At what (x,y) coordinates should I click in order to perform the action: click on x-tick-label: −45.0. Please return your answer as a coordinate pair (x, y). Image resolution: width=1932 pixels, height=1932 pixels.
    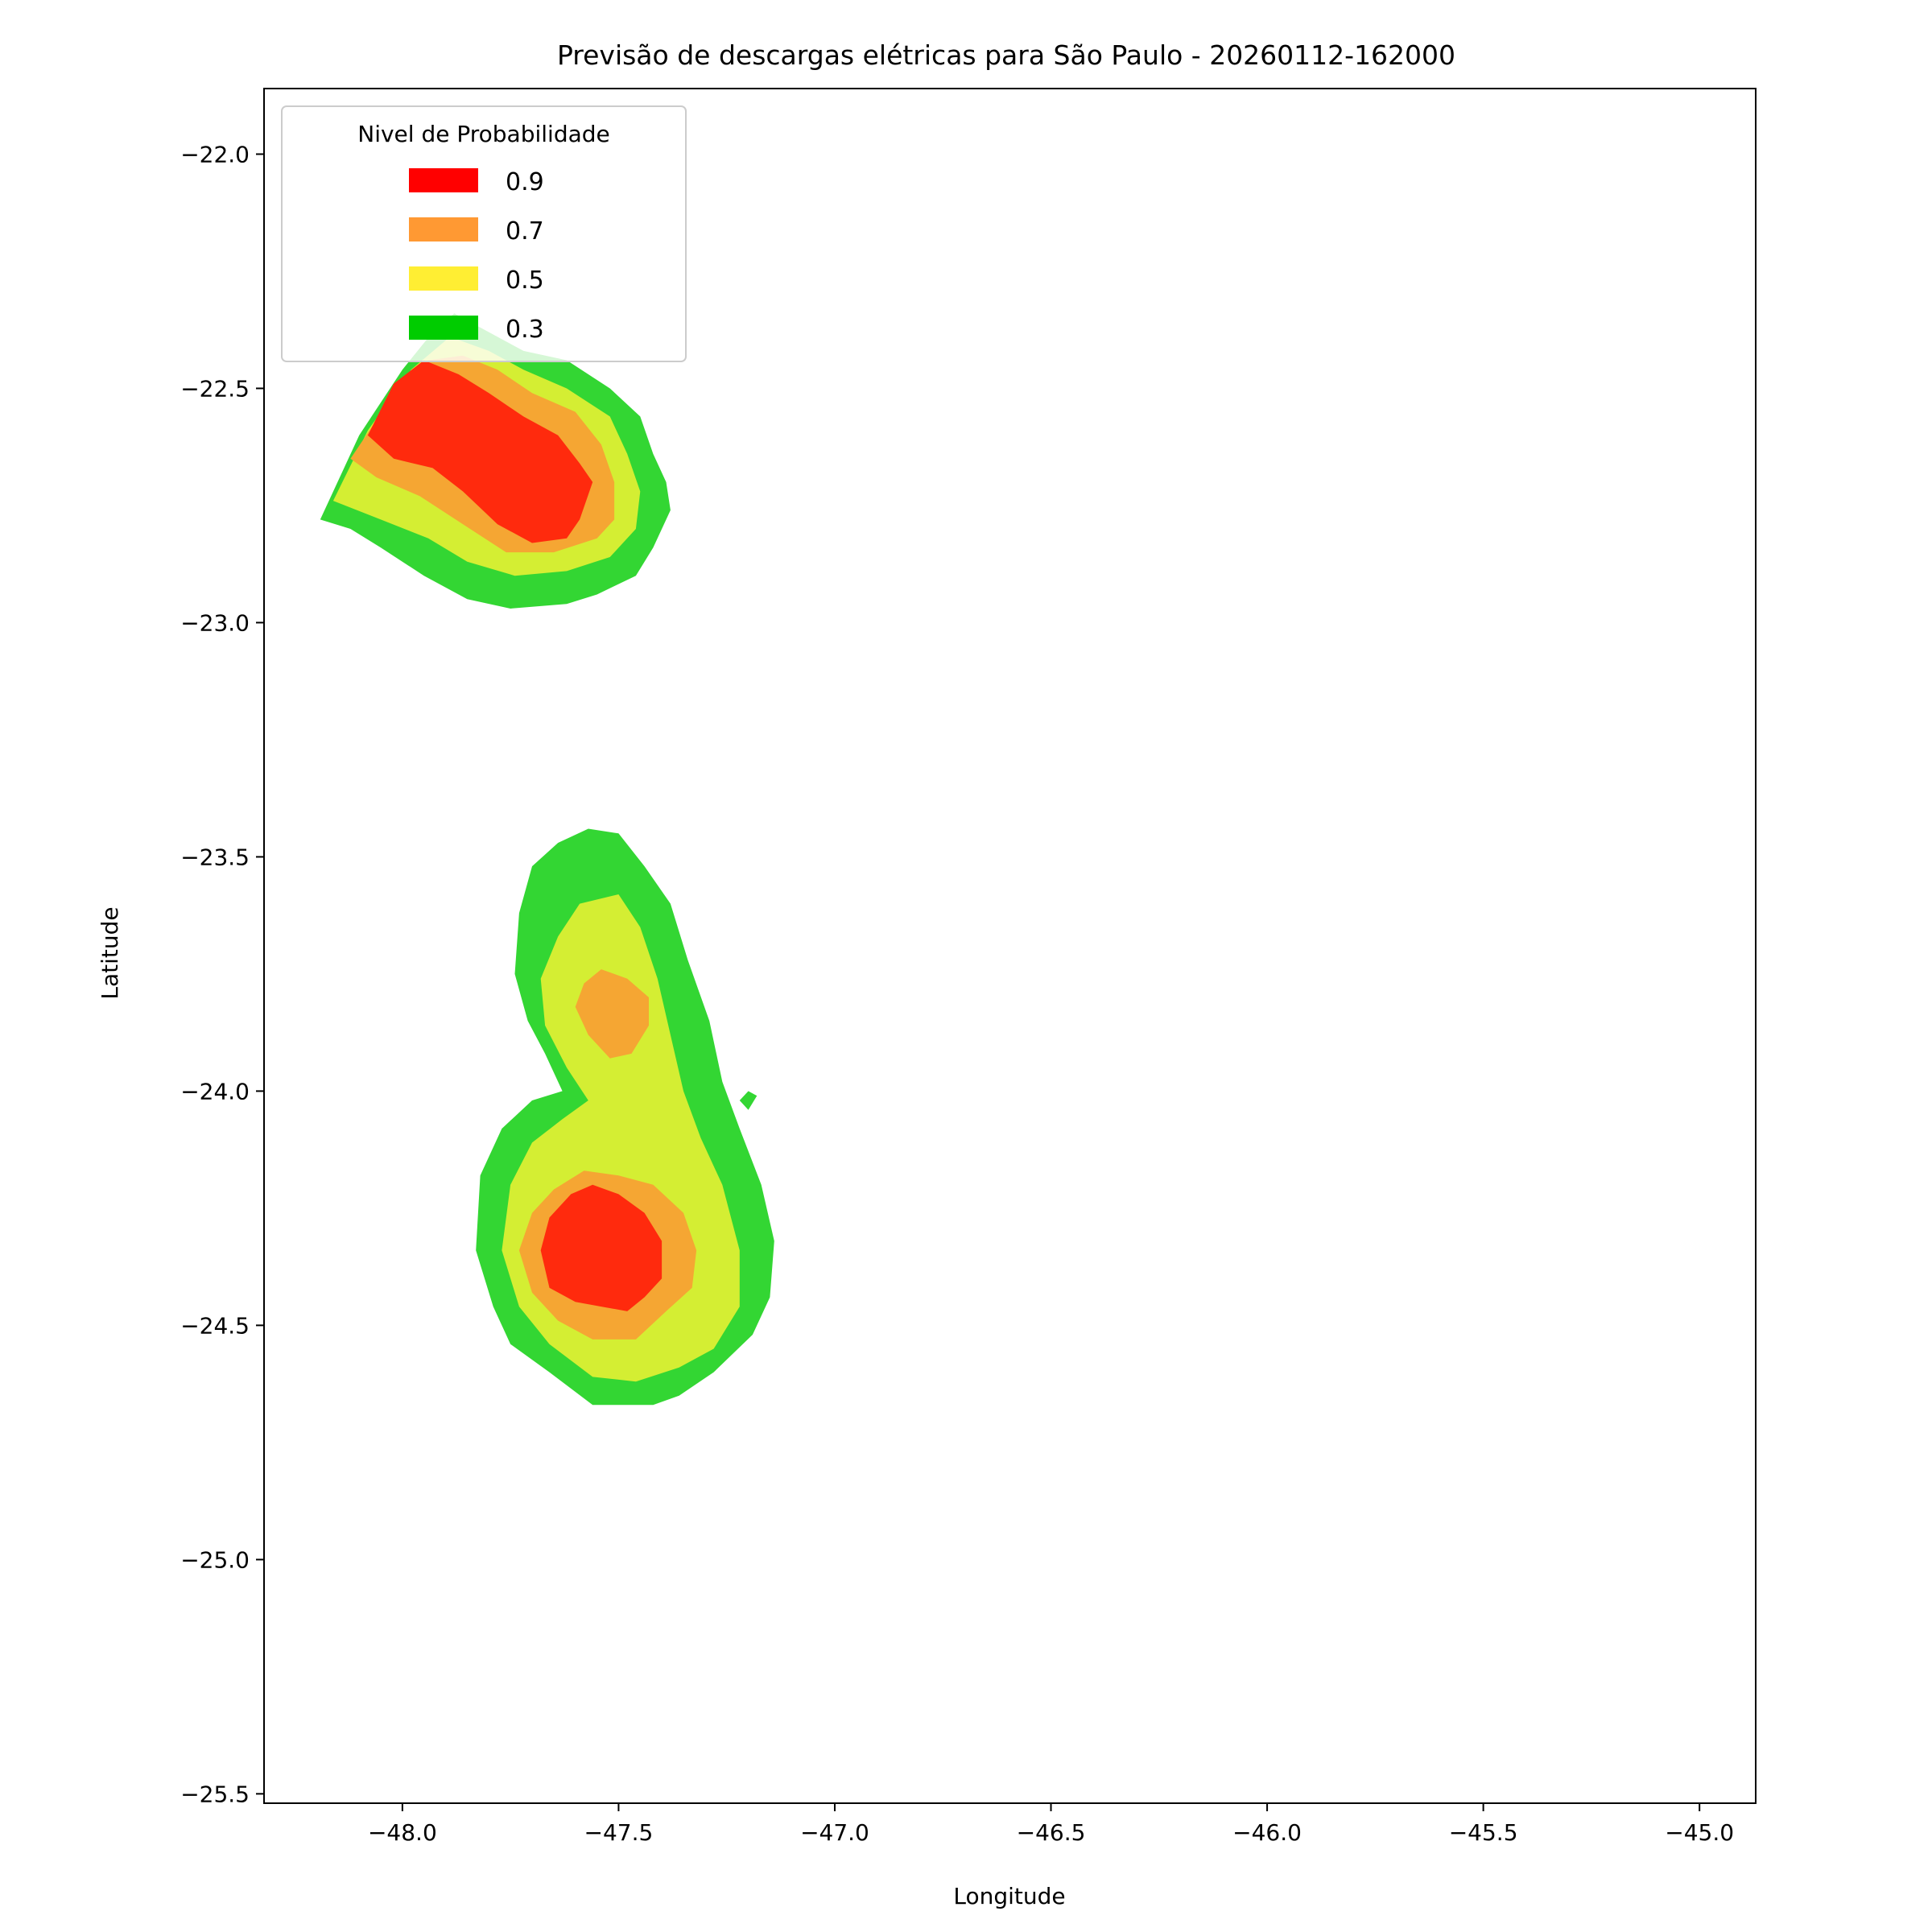
    Looking at the image, I should click on (1699, 1832).